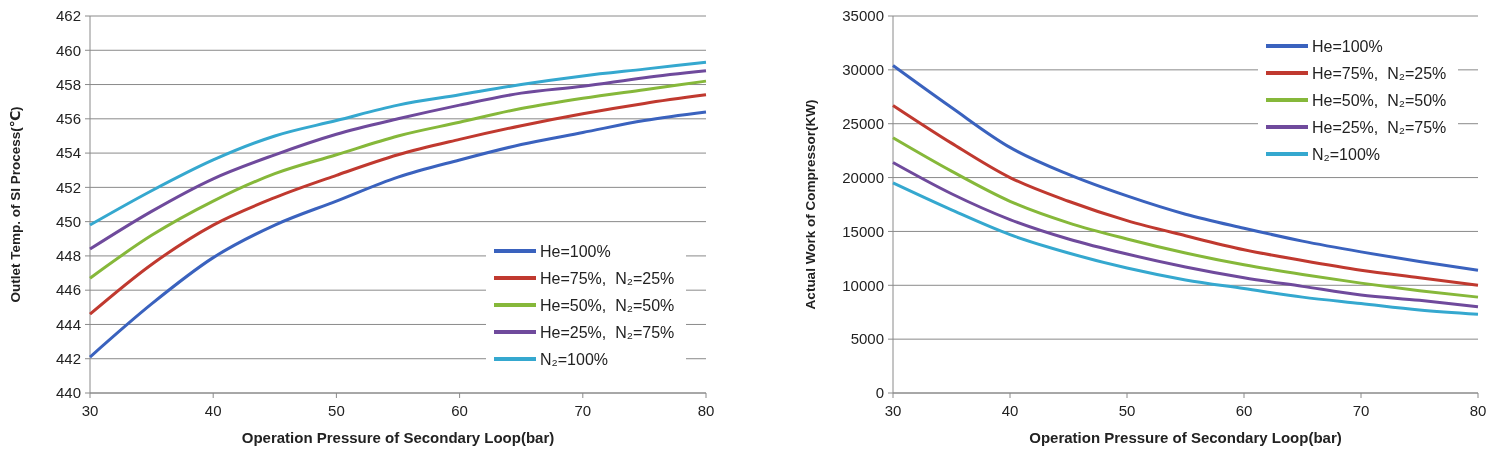  Describe the element at coordinates (68, 221) in the screenshot. I see `y-tick-label: 450` at that location.